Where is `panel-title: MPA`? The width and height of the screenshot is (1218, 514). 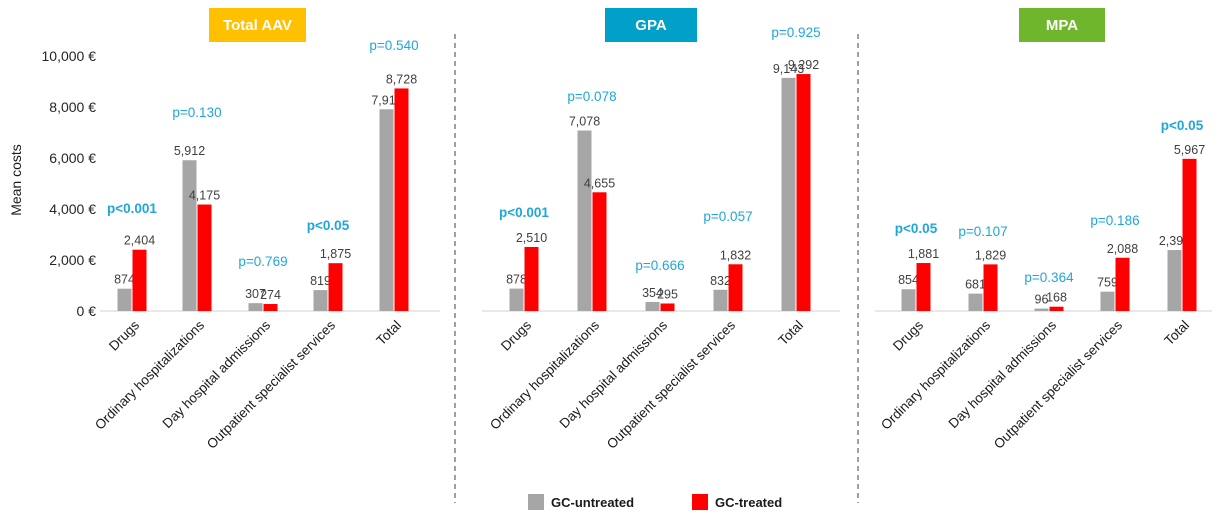
panel-title: MPA is located at coordinates (1062, 25).